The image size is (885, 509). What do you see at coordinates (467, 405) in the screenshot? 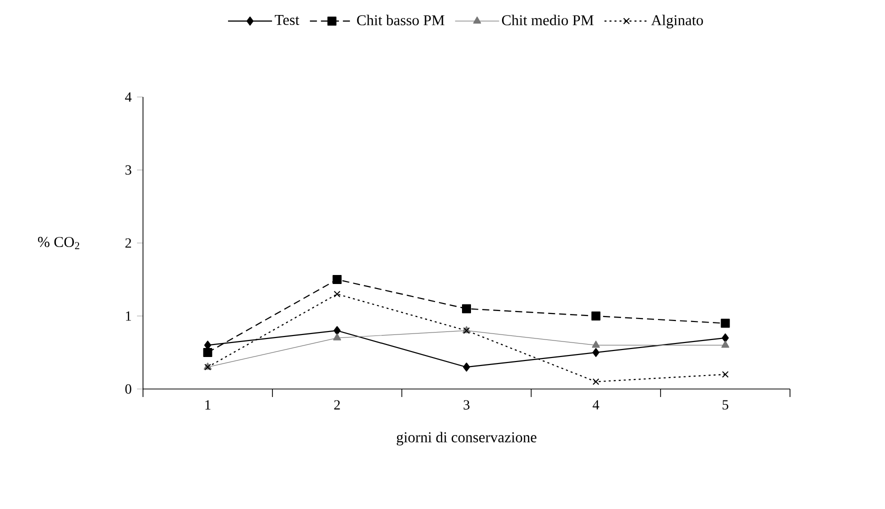
I see `x-tick-label: 3` at bounding box center [467, 405].